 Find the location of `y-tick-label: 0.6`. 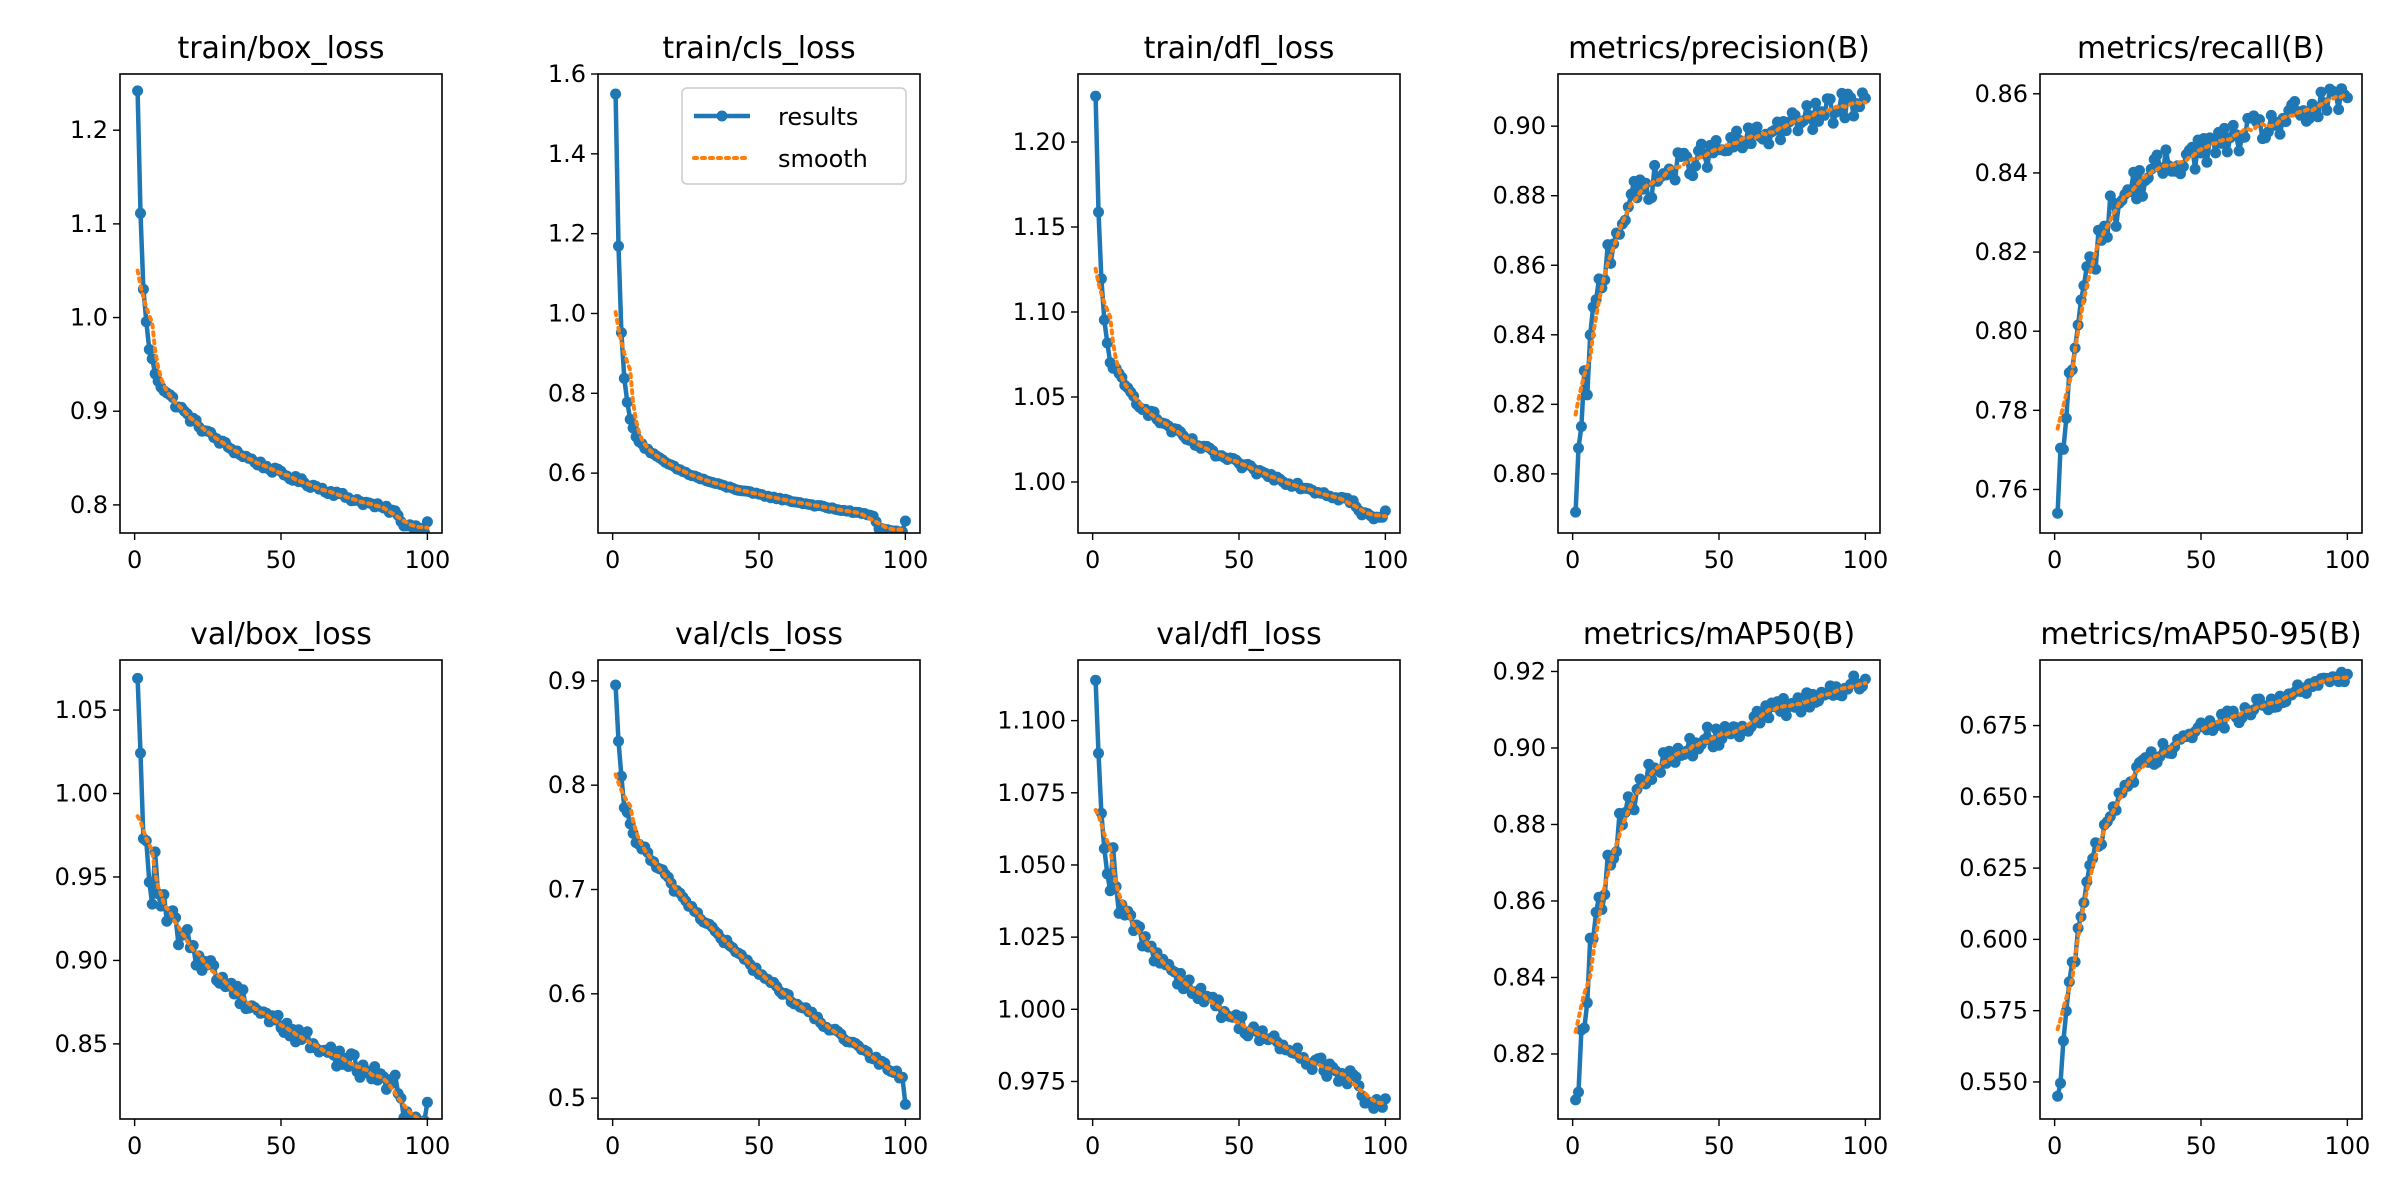

y-tick-label: 0.6 is located at coordinates (567, 994).